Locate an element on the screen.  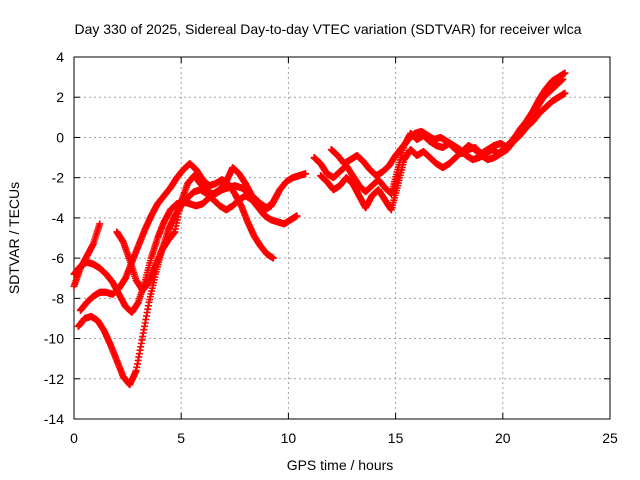
x-tick-label: 15 is located at coordinates (396, 438).